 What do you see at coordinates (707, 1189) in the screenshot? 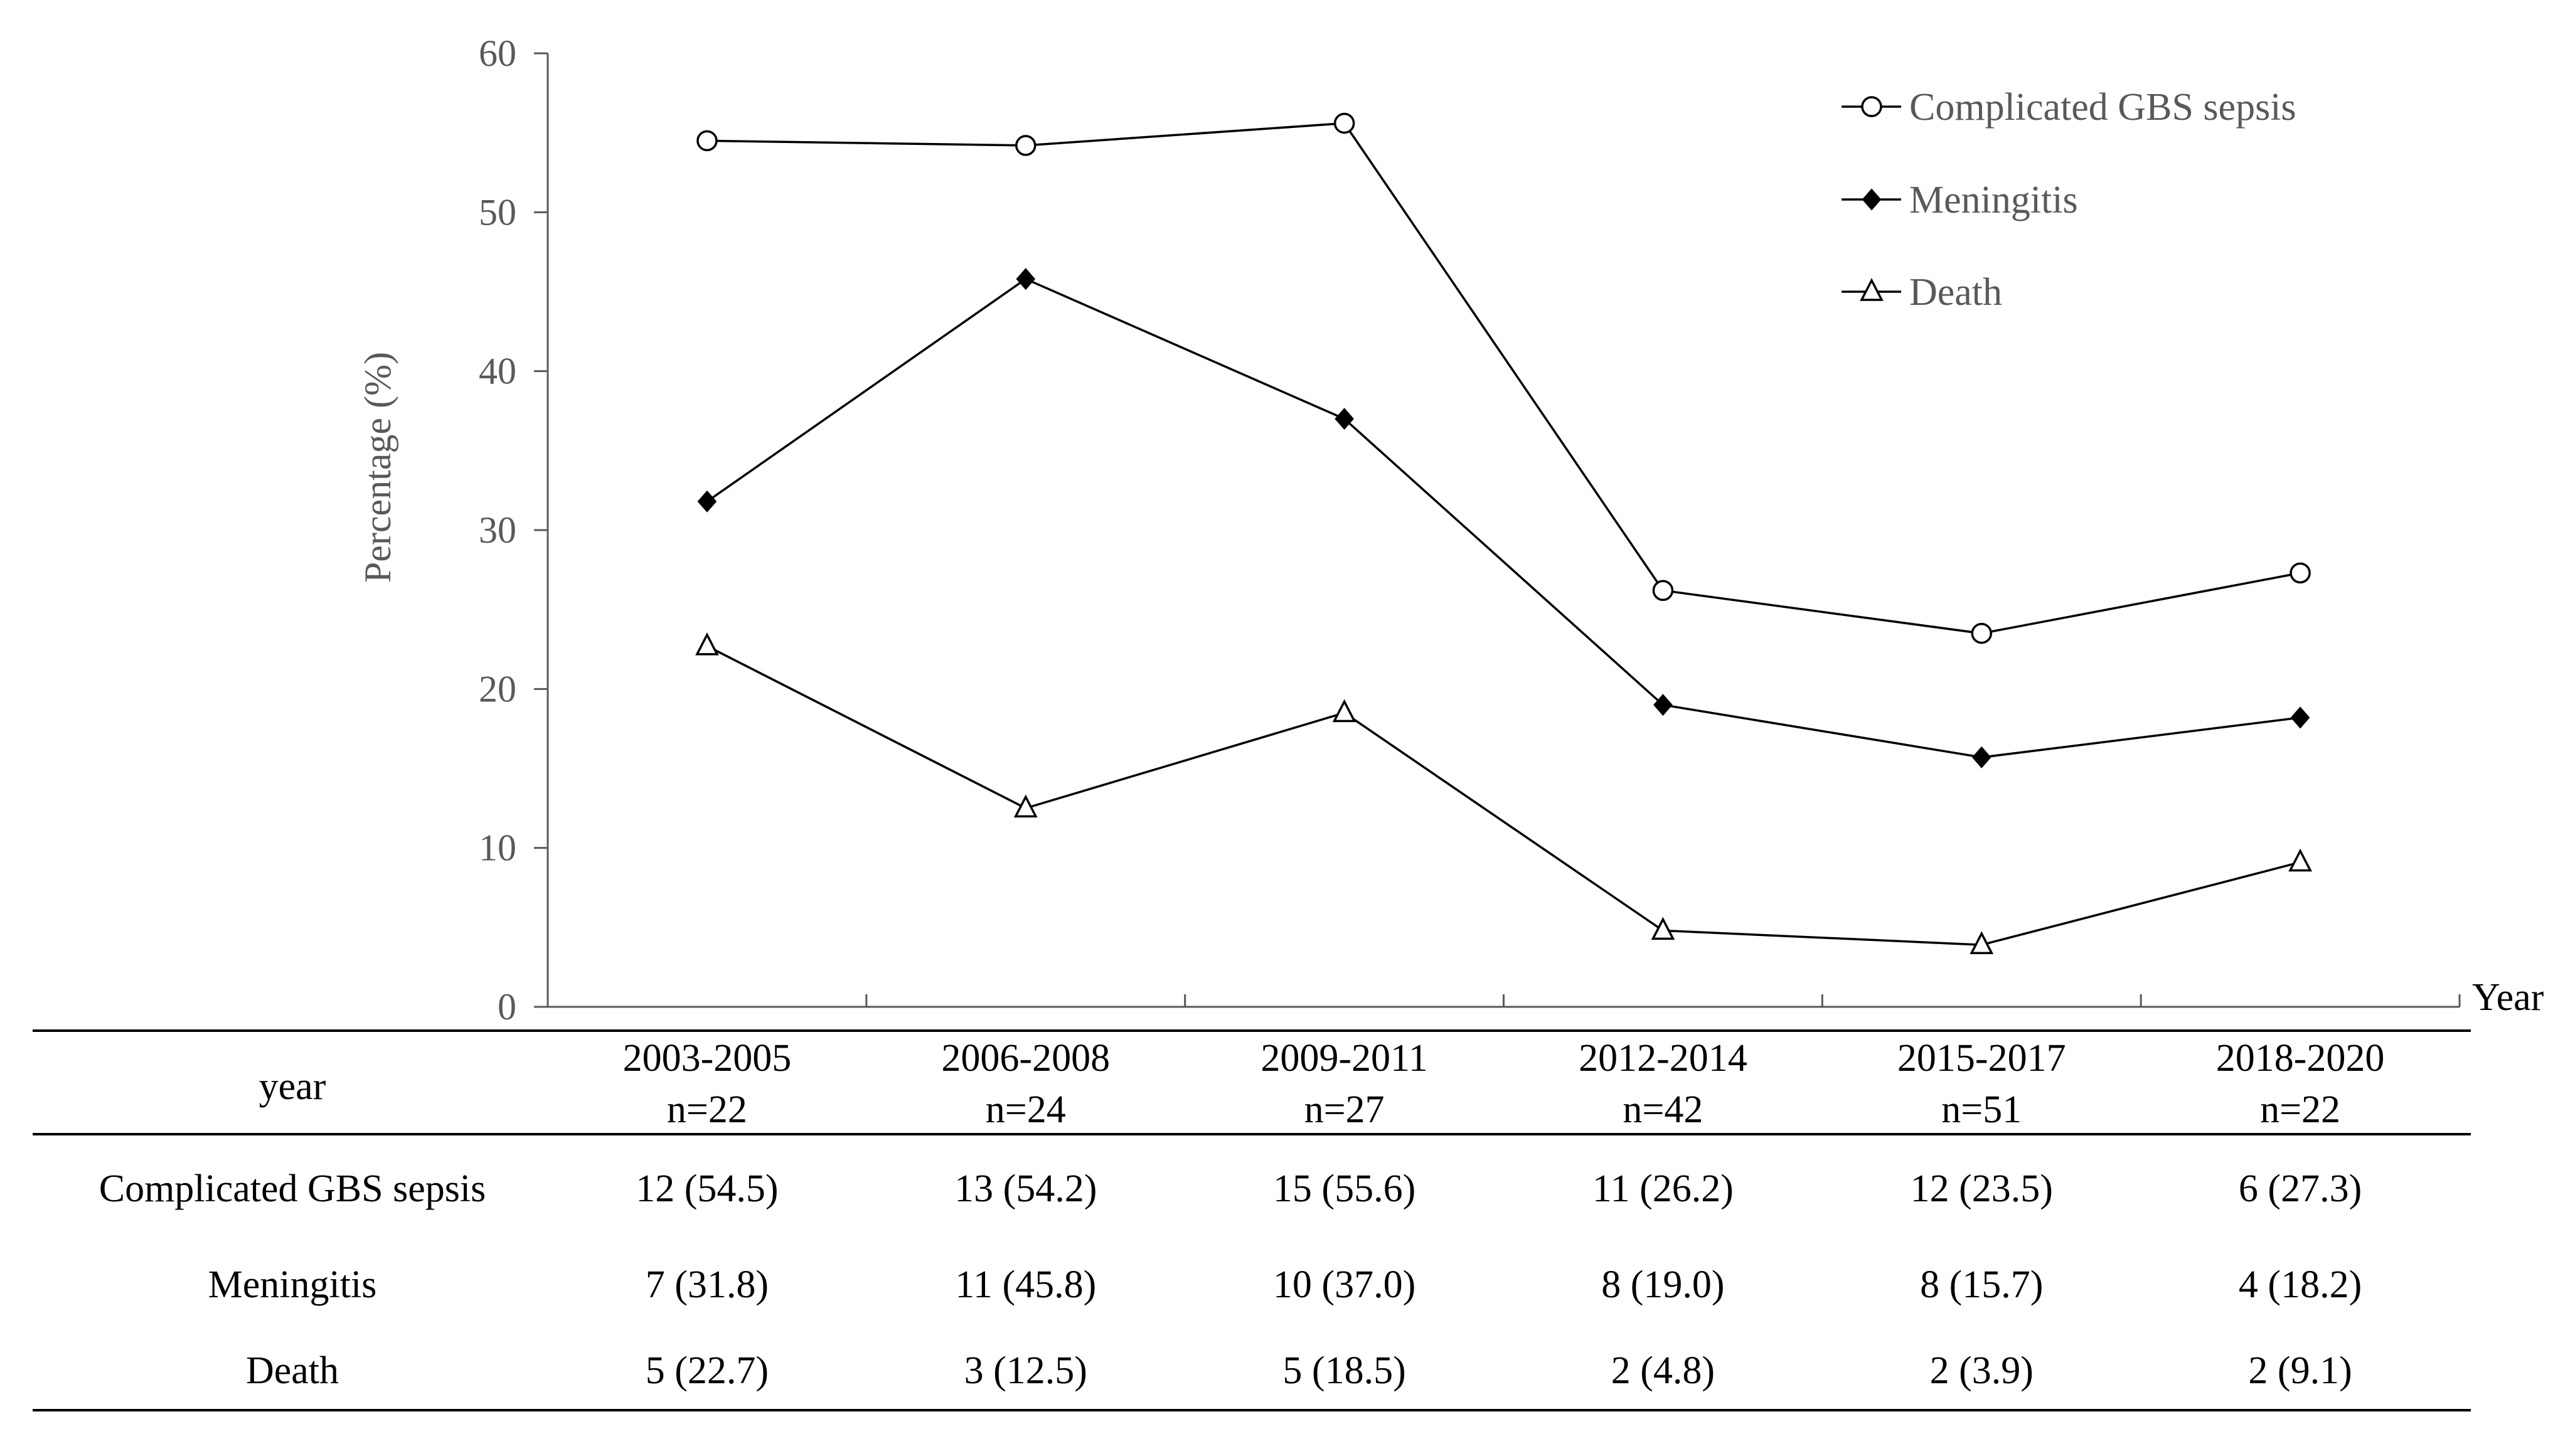
I see `table-cell: 12 (54.5)` at bounding box center [707, 1189].